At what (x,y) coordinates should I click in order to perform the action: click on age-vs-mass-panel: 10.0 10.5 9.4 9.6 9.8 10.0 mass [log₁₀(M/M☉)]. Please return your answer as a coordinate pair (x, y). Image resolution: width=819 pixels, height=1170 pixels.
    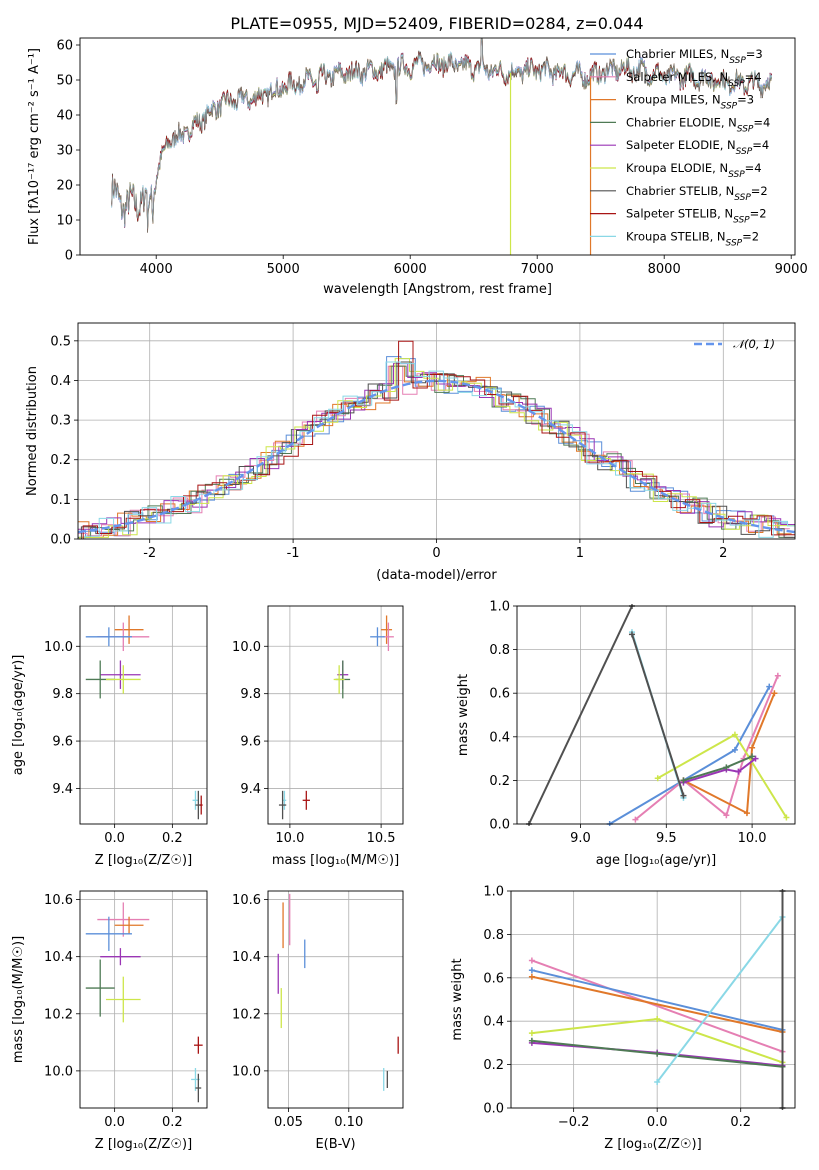
    Looking at the image, I should click on (318, 736).